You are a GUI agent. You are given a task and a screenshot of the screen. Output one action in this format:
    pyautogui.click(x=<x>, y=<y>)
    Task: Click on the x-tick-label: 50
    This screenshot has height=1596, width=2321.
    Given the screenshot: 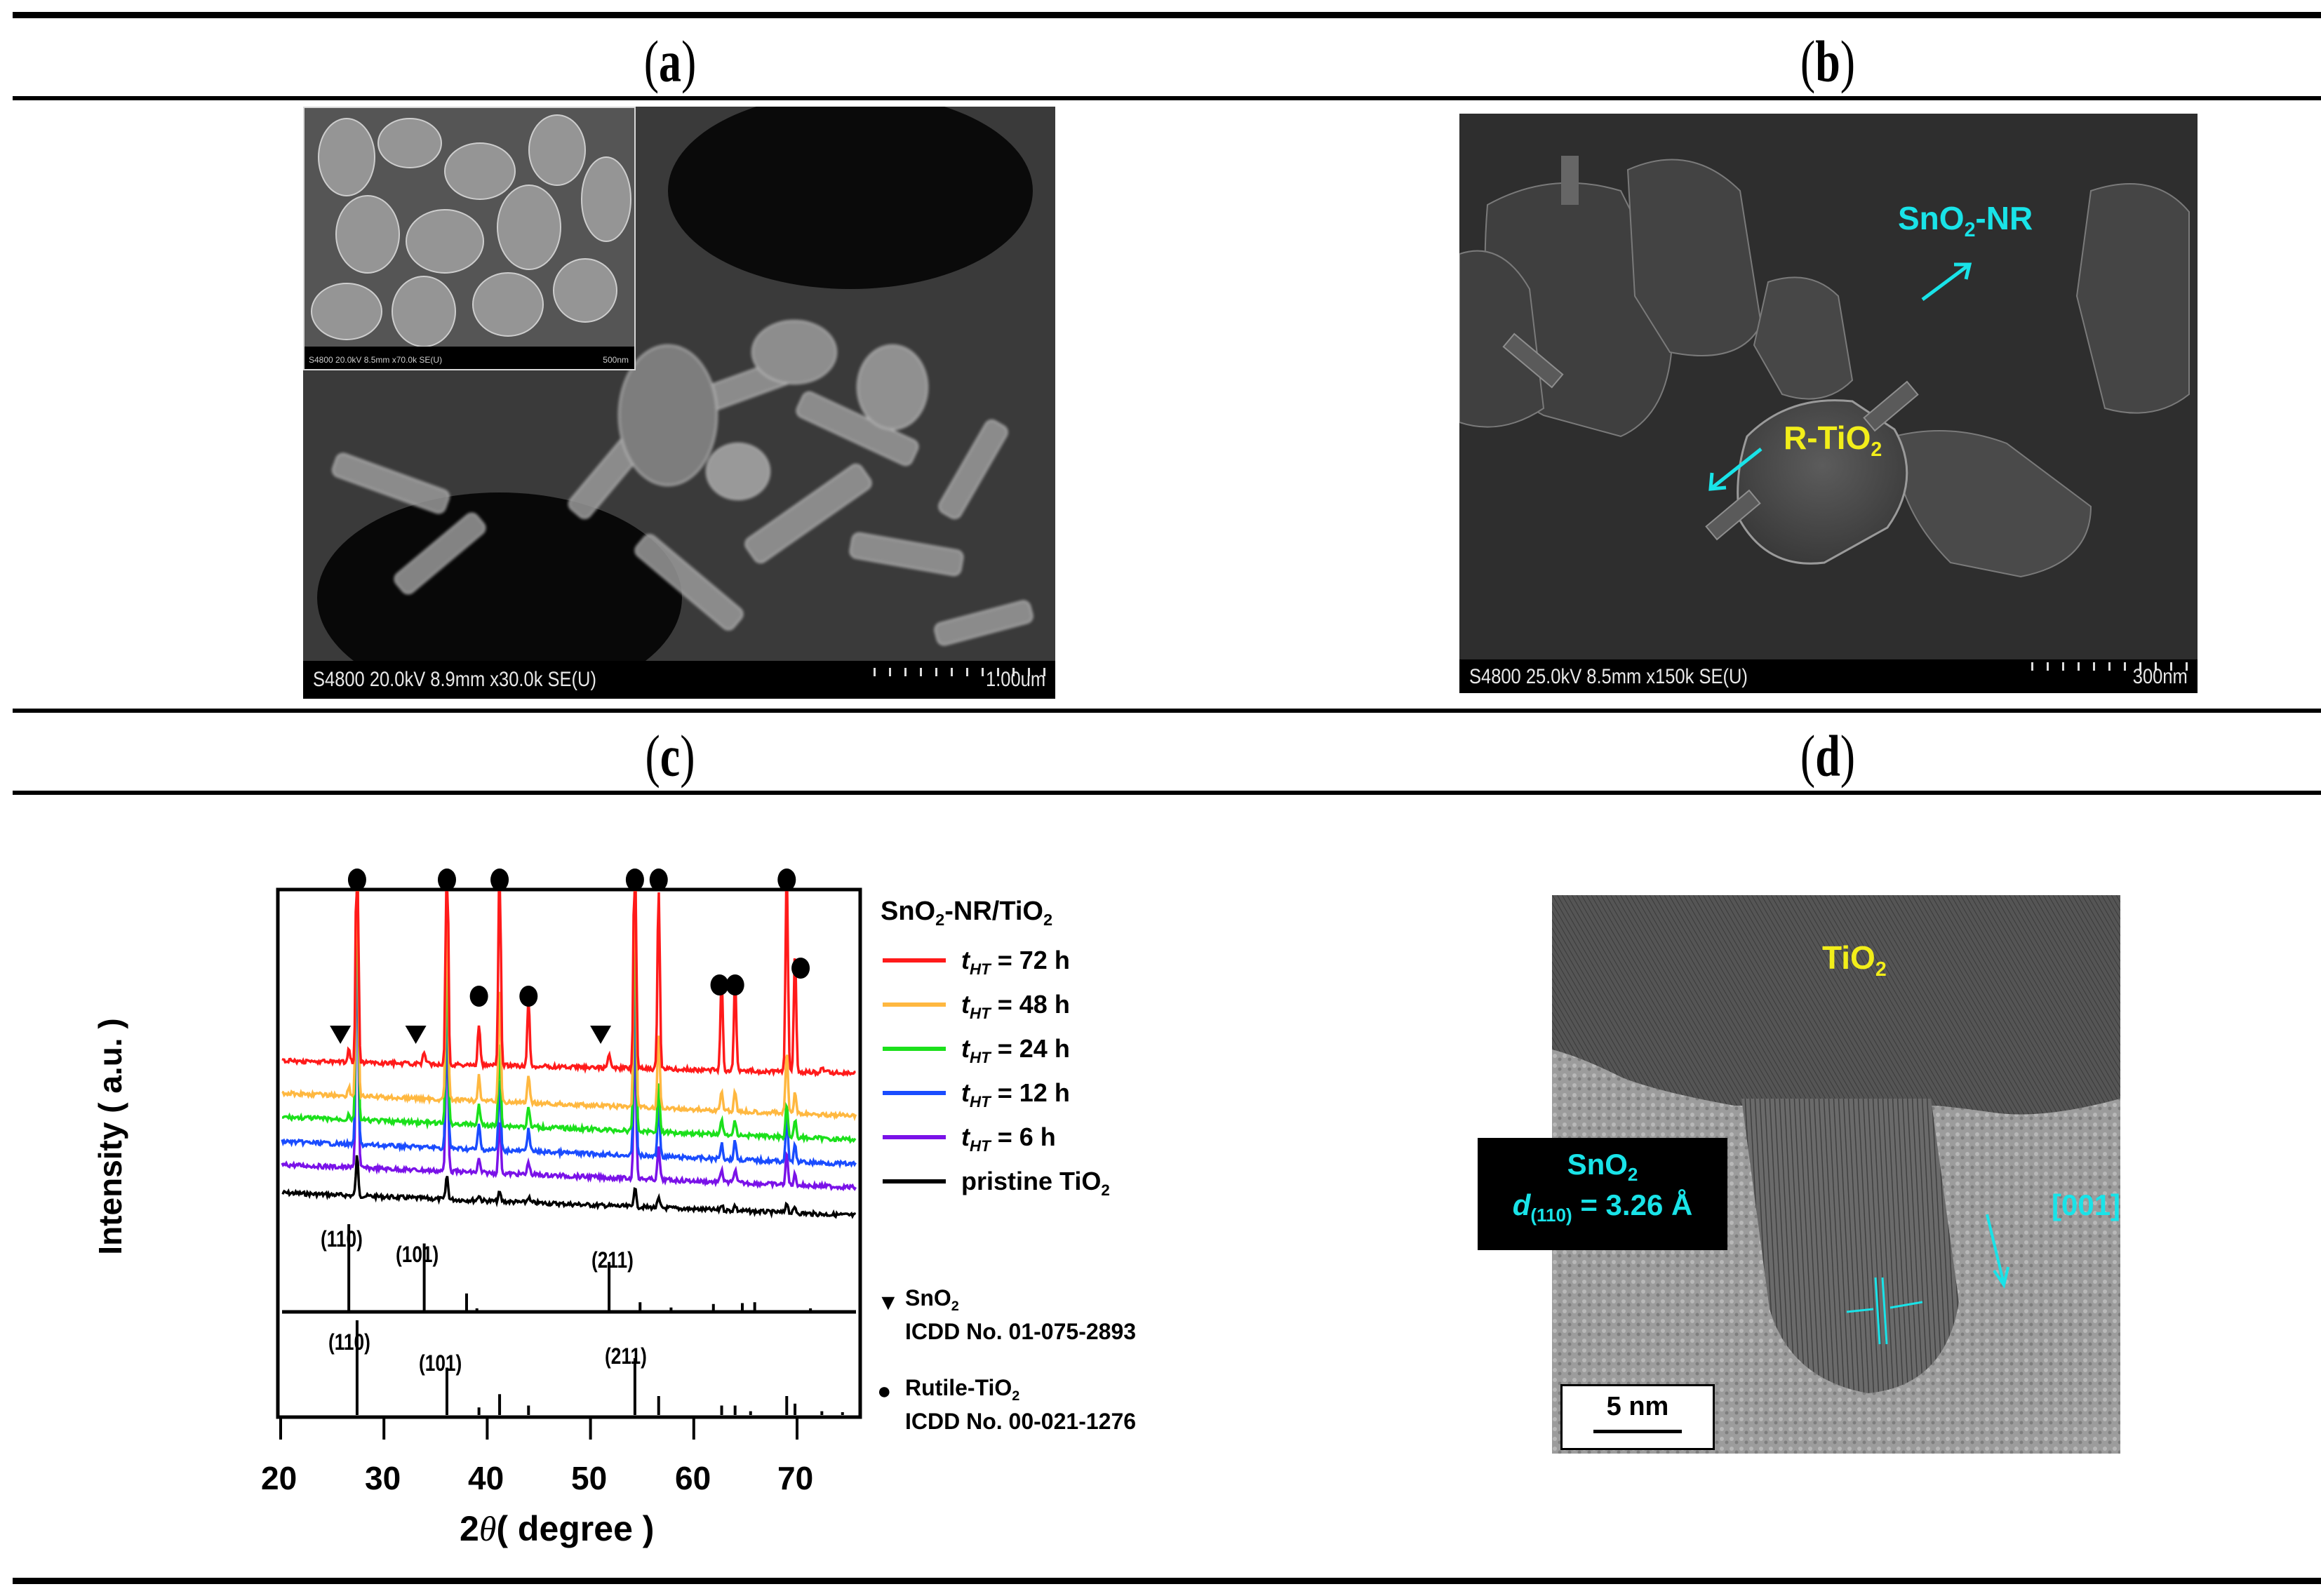 What is the action you would take?
    pyautogui.click(x=589, y=1478)
    